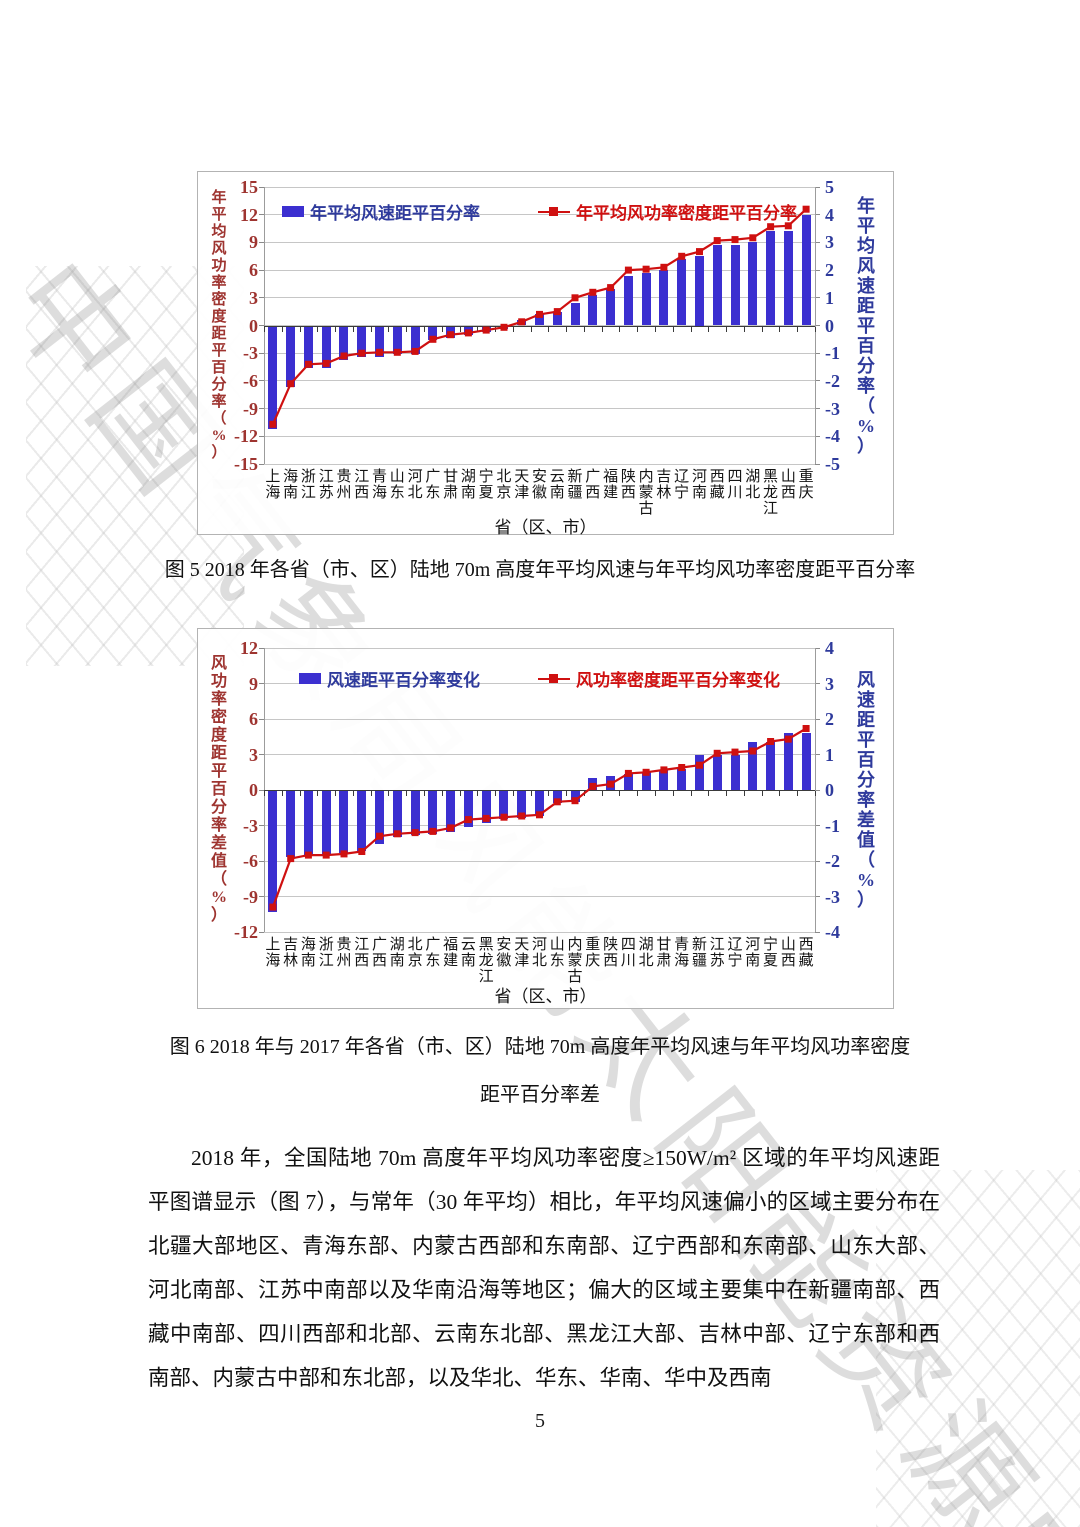  What do you see at coordinates (575, 961) in the screenshot?
I see `x-category-label: 内 蒙 古` at bounding box center [575, 961].